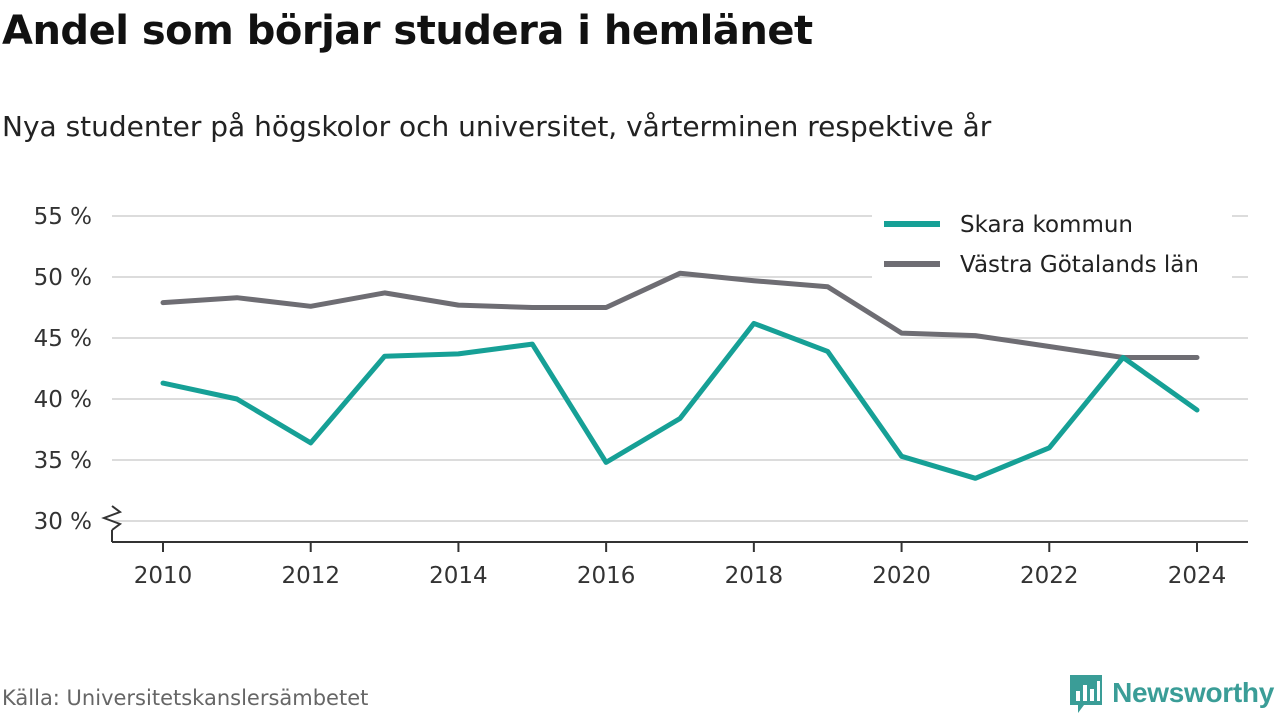 The height and width of the screenshot is (720, 1280). I want to click on chart-title: Andel som börjar studera i hemlänet, so click(407, 31).